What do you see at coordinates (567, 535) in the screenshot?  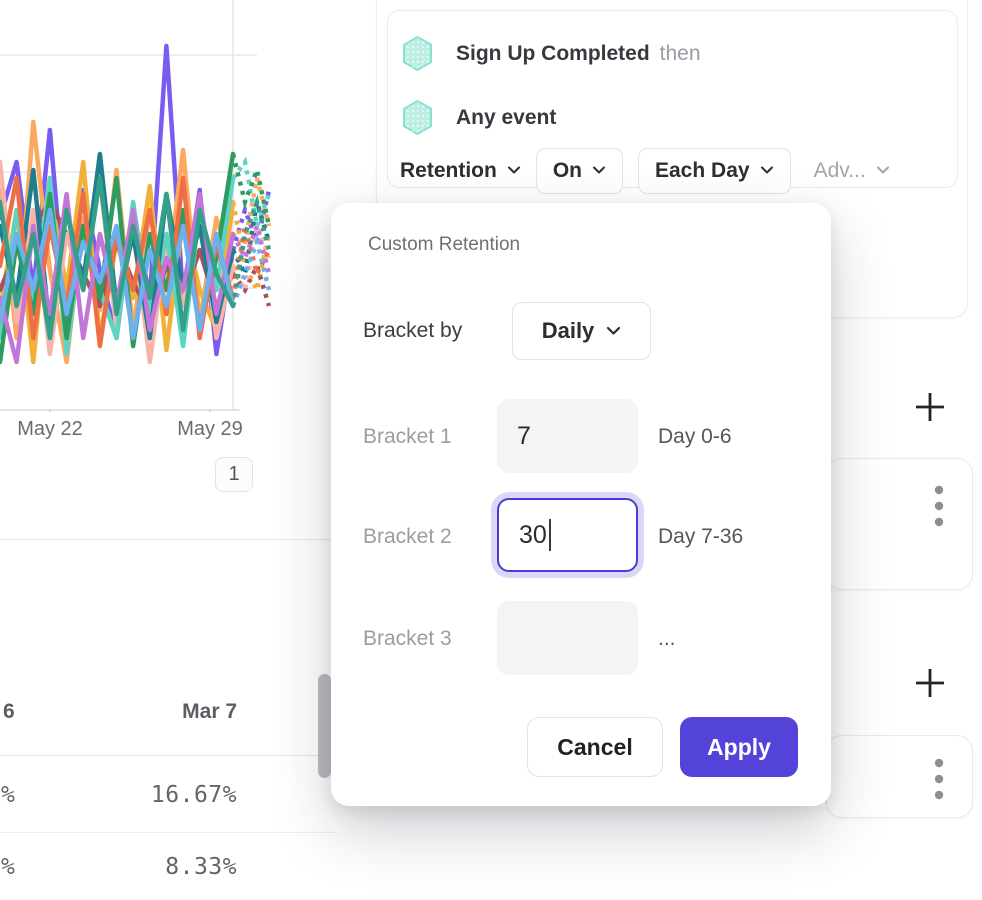 I see `bracket-2-input: 30` at bounding box center [567, 535].